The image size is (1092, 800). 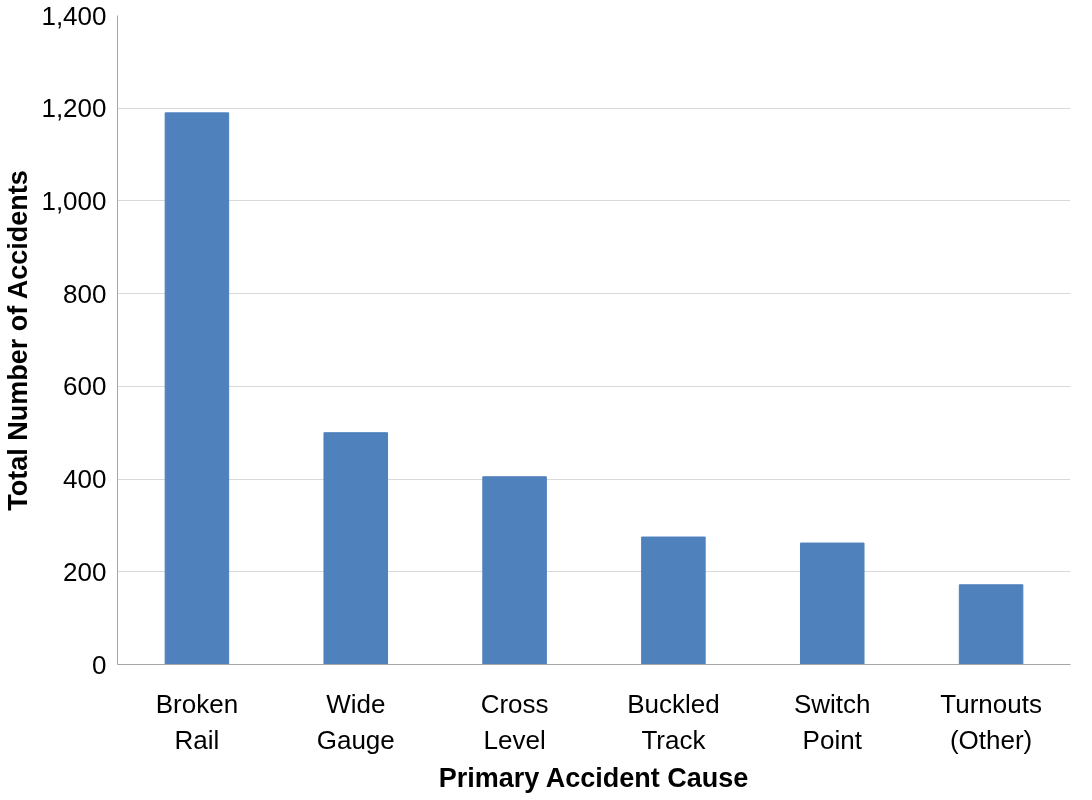 What do you see at coordinates (832, 721) in the screenshot?
I see `x-tick-label: Switch Point` at bounding box center [832, 721].